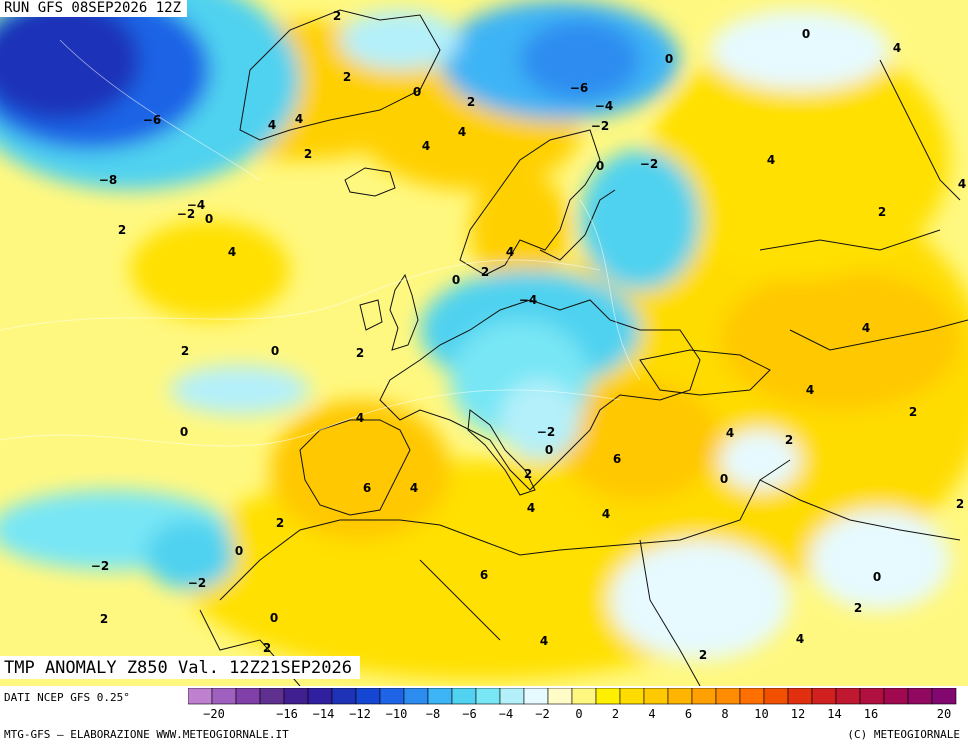 The width and height of the screenshot is (968, 745). Describe the element at coordinates (397, 714) in the screenshot. I see `legend-tick-label: −10` at that location.